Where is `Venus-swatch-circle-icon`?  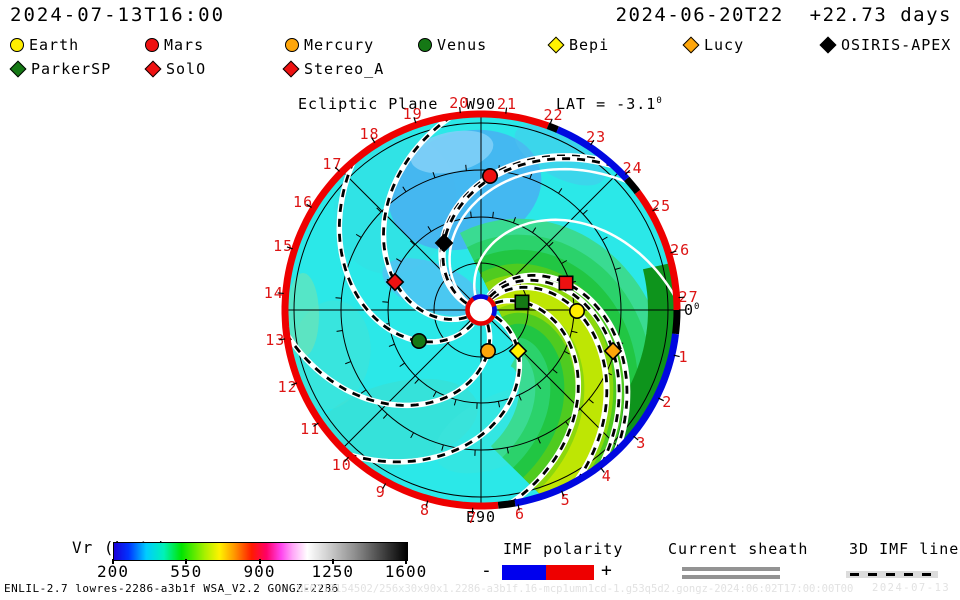 Venus-swatch-circle-icon is located at coordinates (425, 45).